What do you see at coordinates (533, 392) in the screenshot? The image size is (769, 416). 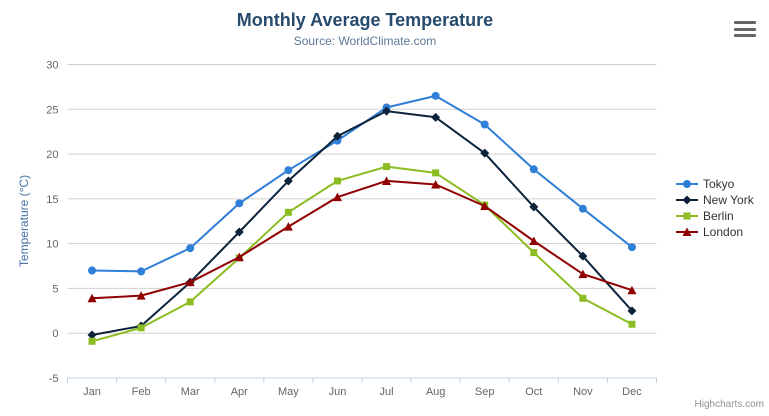 I see `xaxis-tick-label: Oct` at bounding box center [533, 392].